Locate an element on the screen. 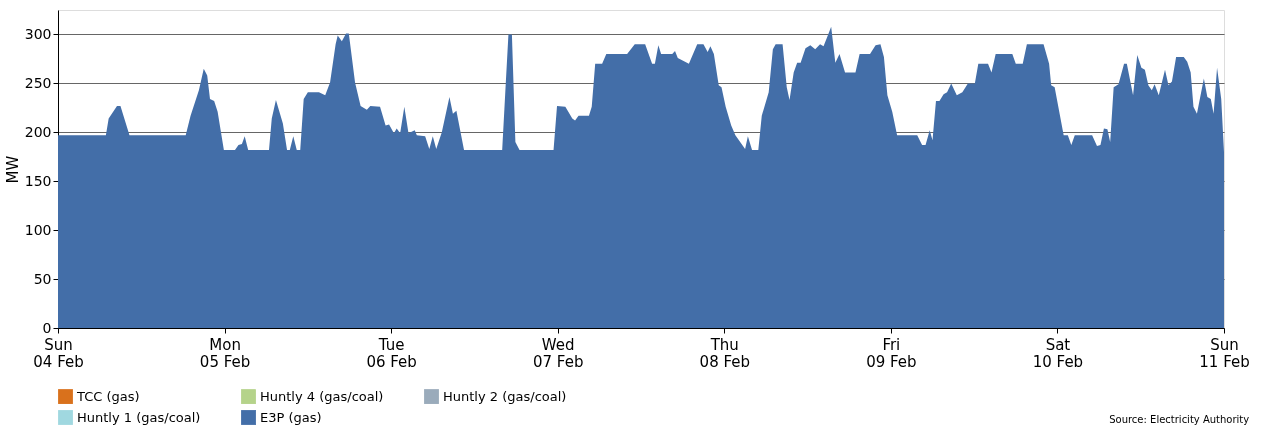 The width and height of the screenshot is (1287, 437). y-tick-label: 100 is located at coordinates (38, 229).